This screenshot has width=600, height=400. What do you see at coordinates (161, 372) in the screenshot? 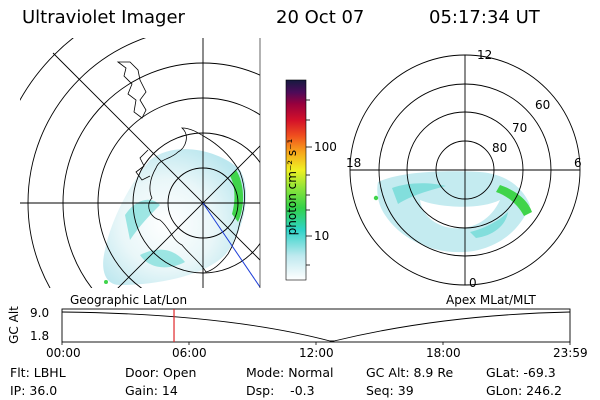
I see `info-door: Door: Open` at bounding box center [161, 372].